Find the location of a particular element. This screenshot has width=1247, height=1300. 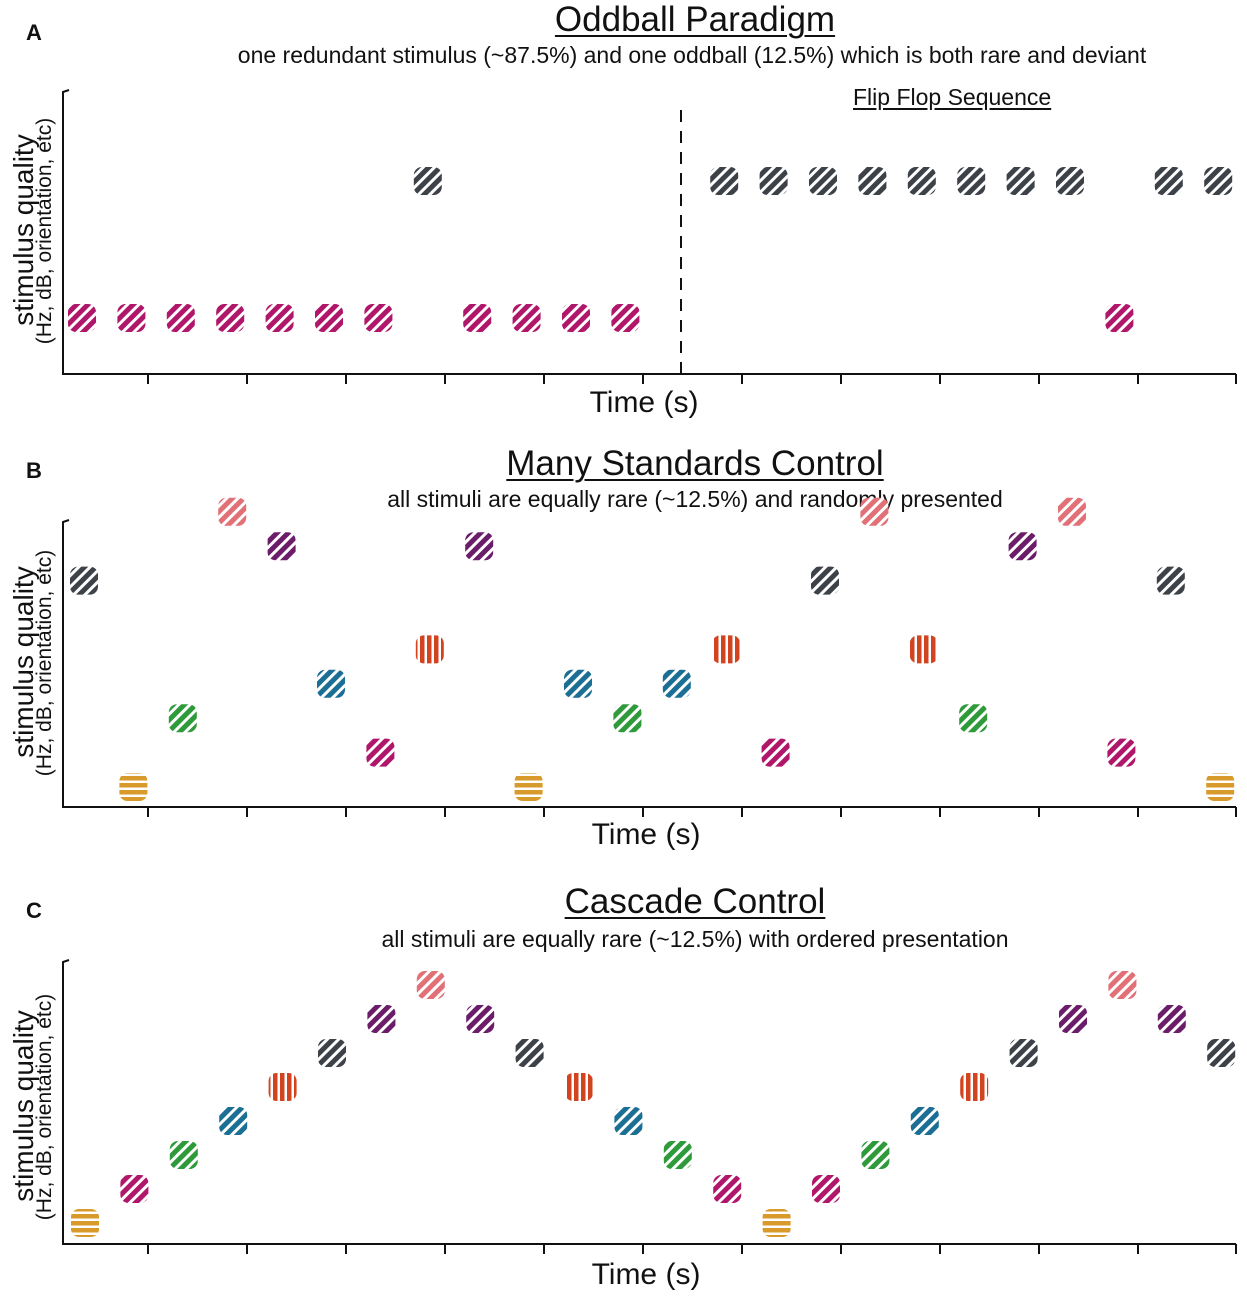

panel-letter: A is located at coordinates (34, 32).